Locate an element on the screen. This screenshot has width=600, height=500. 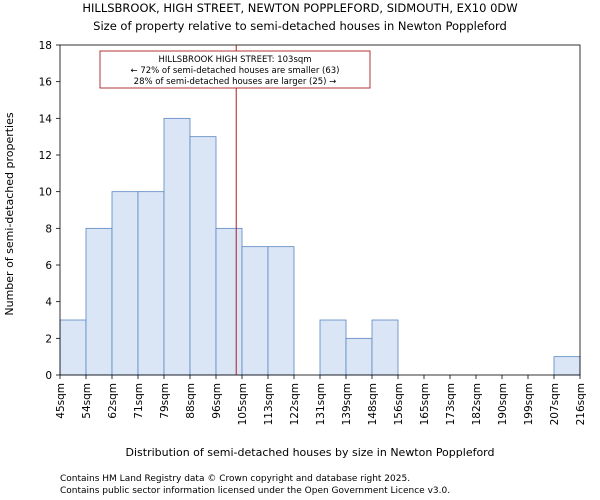
x-tick-label: 88sqm is located at coordinates (191, 401).